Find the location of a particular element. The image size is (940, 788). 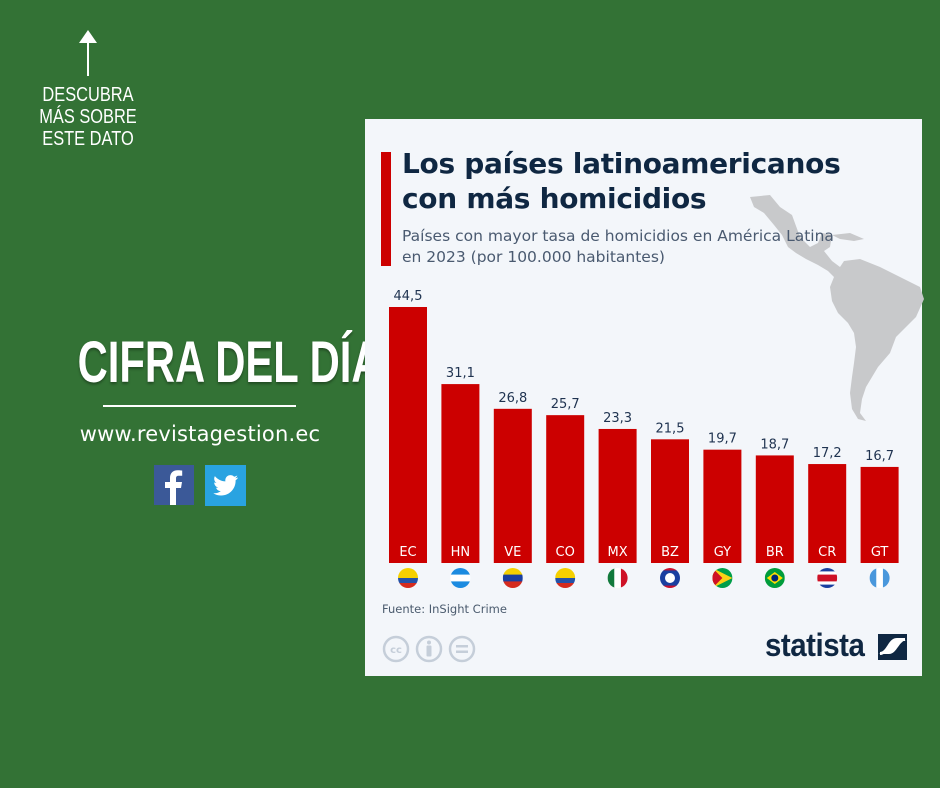

statista-logo-text: statista is located at coordinates (815, 645).